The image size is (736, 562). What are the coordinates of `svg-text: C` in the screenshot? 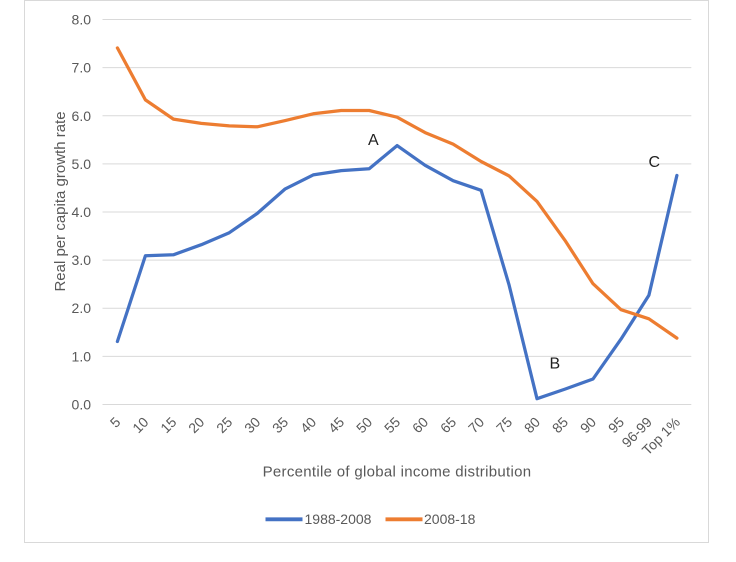 It's located at (655, 162).